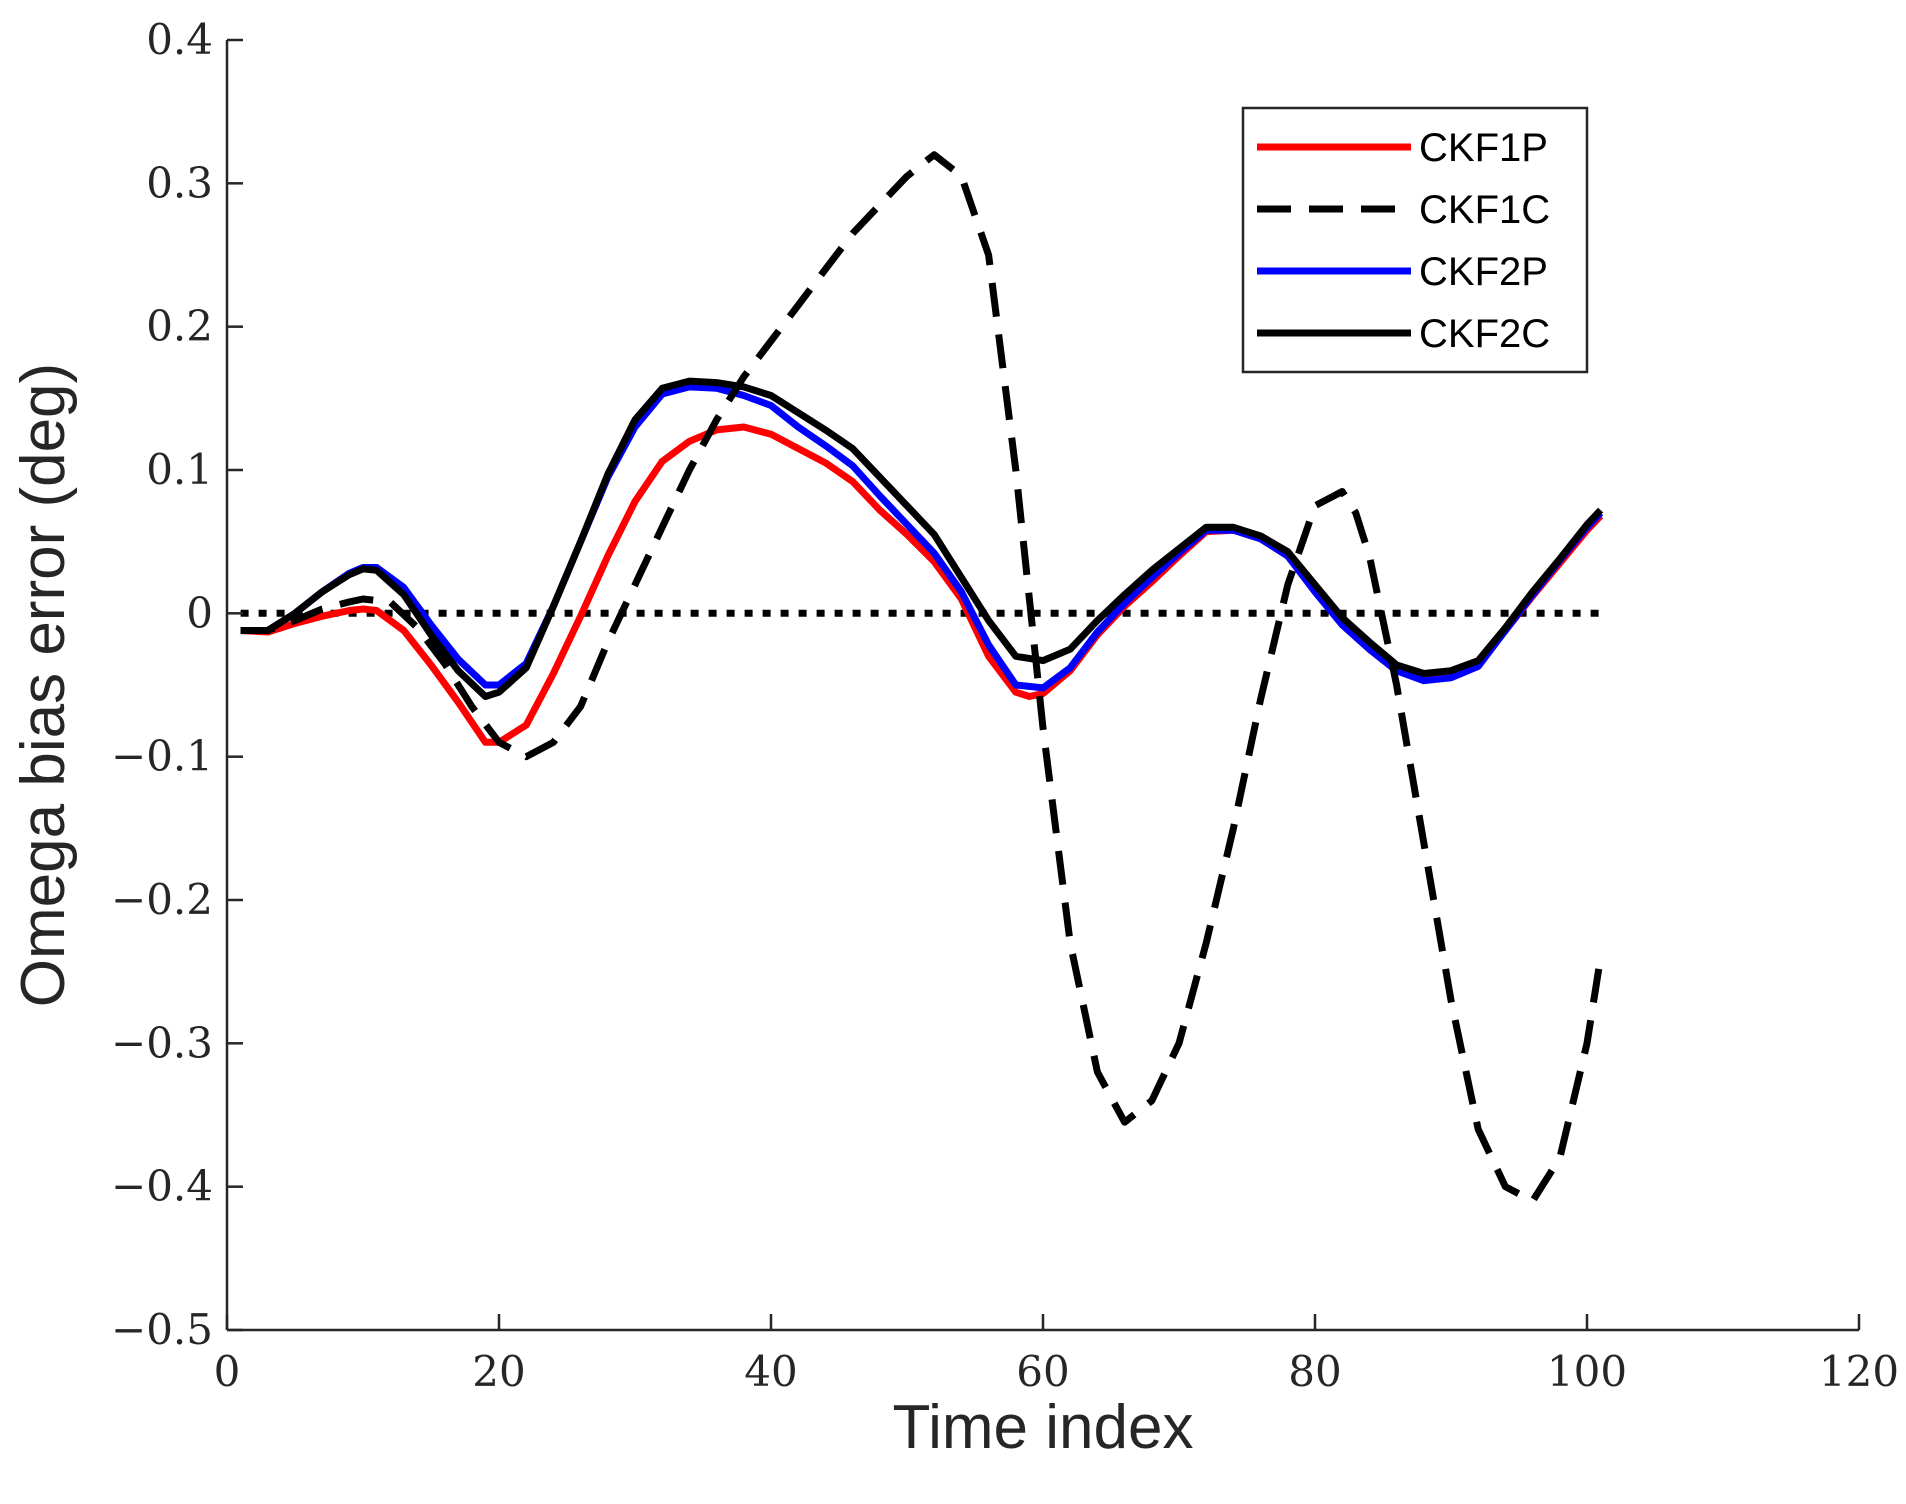 The height and width of the screenshot is (1504, 1906). I want to click on y-tick-label: 0.3, so click(179, 182).